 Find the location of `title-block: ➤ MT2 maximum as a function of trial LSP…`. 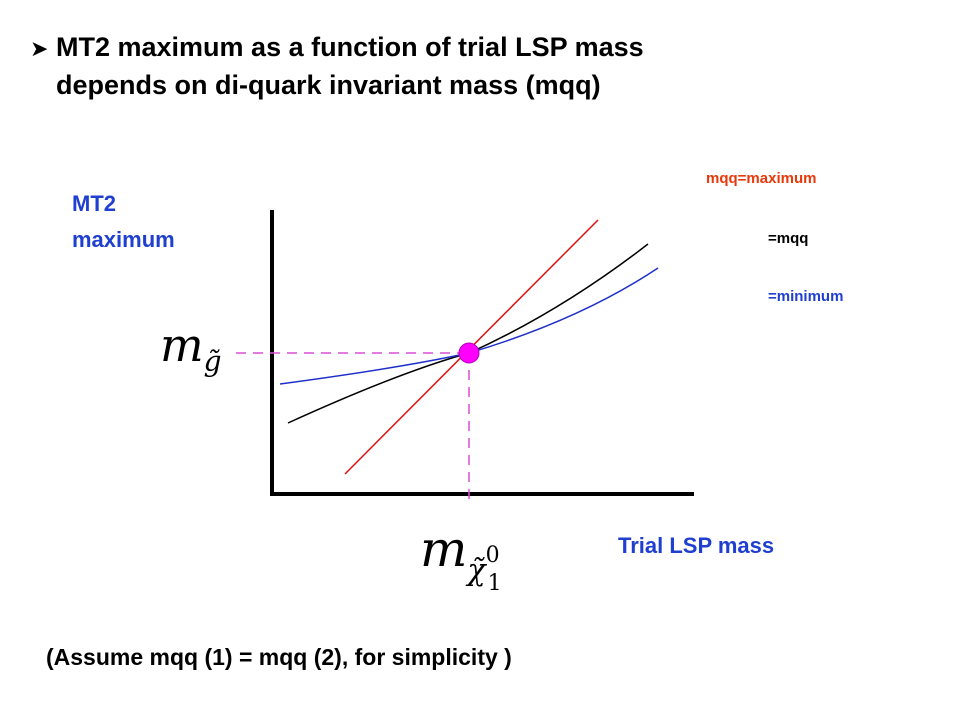

title-block: ➤ MT2 maximum as a function of trial LSP… is located at coordinates (480, 66).